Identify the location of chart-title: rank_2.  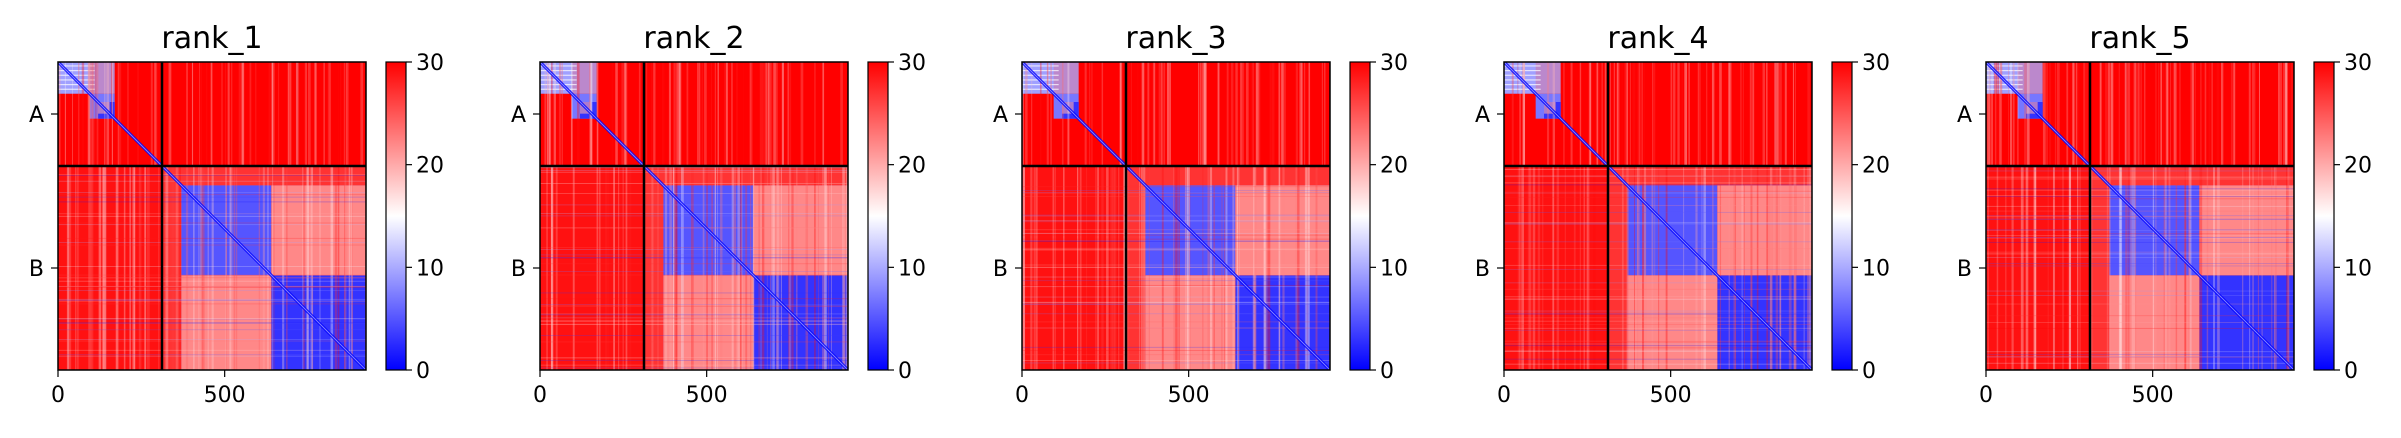
(693, 38).